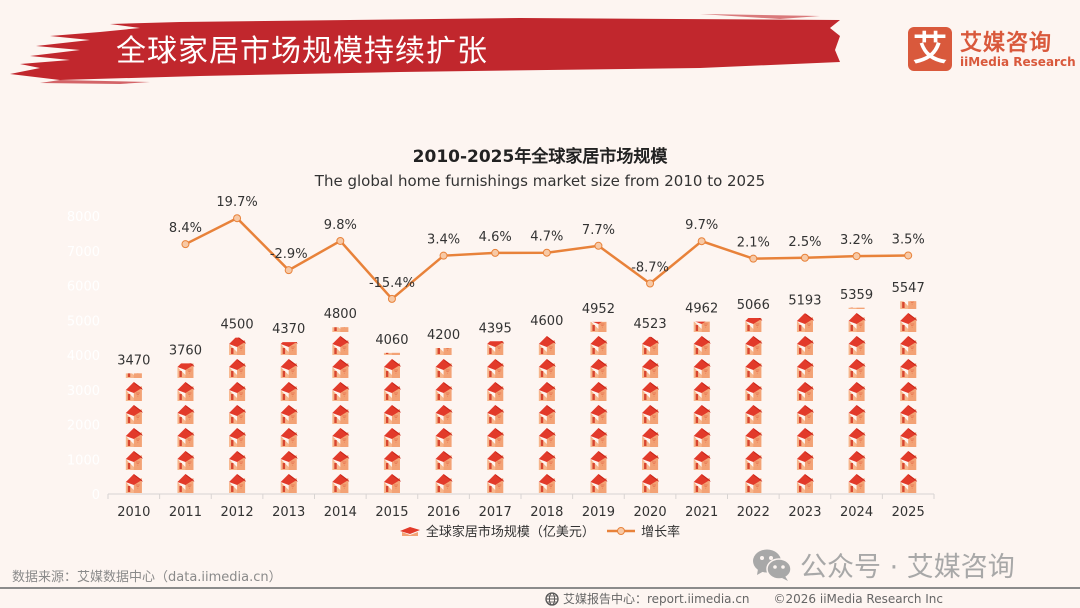  What do you see at coordinates (443, 240) in the screenshot?
I see `growth-value-label: 3.4%` at bounding box center [443, 240].